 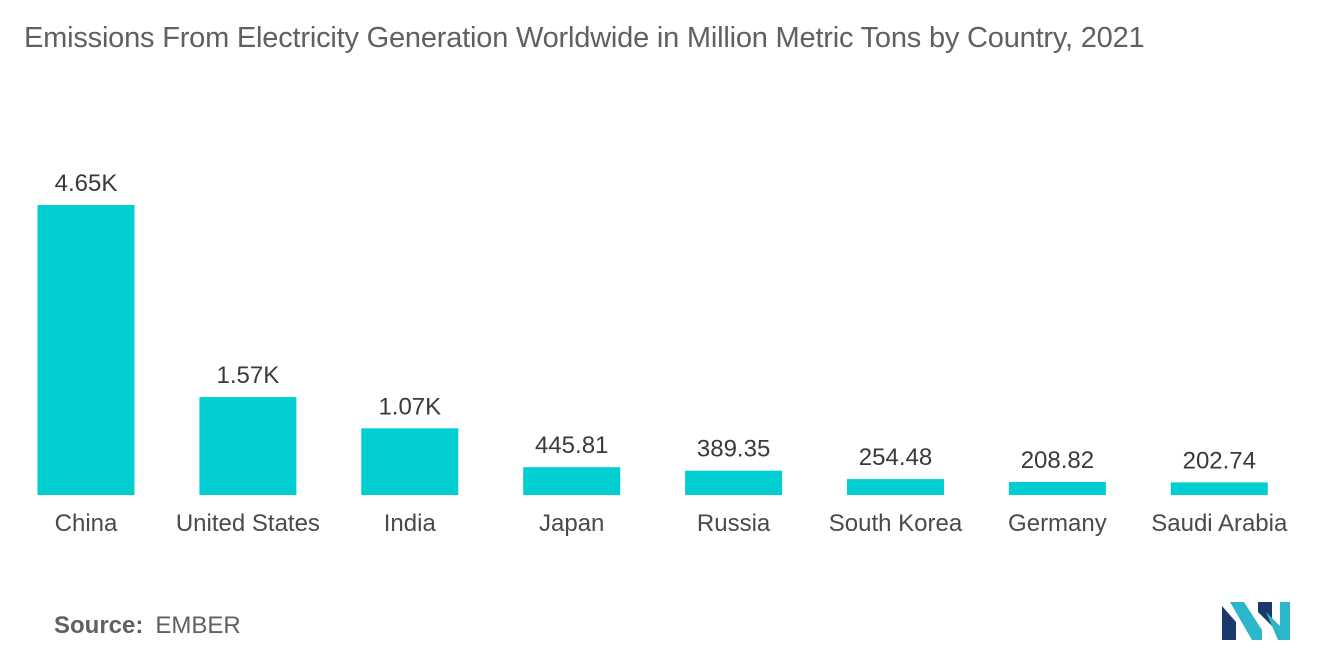 I want to click on logo-right-left-stroke, so click(x=1265, y=614).